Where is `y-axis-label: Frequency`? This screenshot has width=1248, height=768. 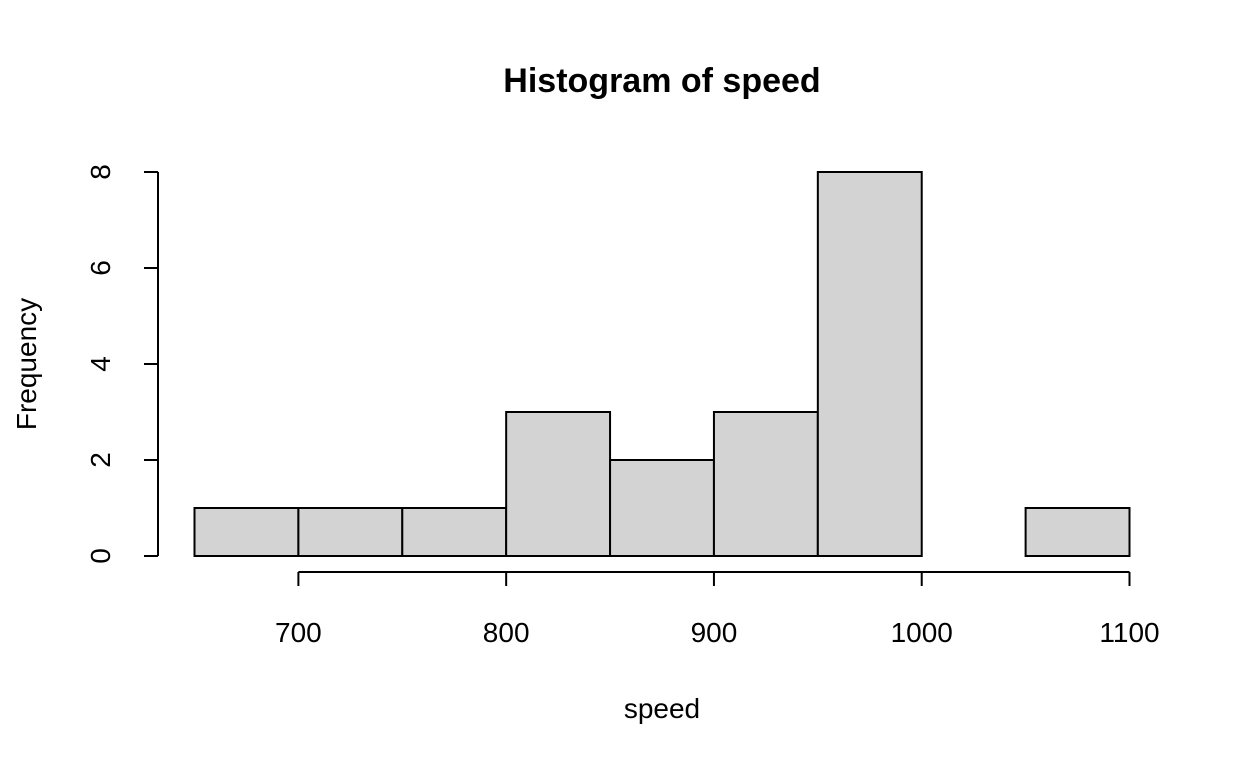
y-axis-label: Frequency is located at coordinates (26, 364).